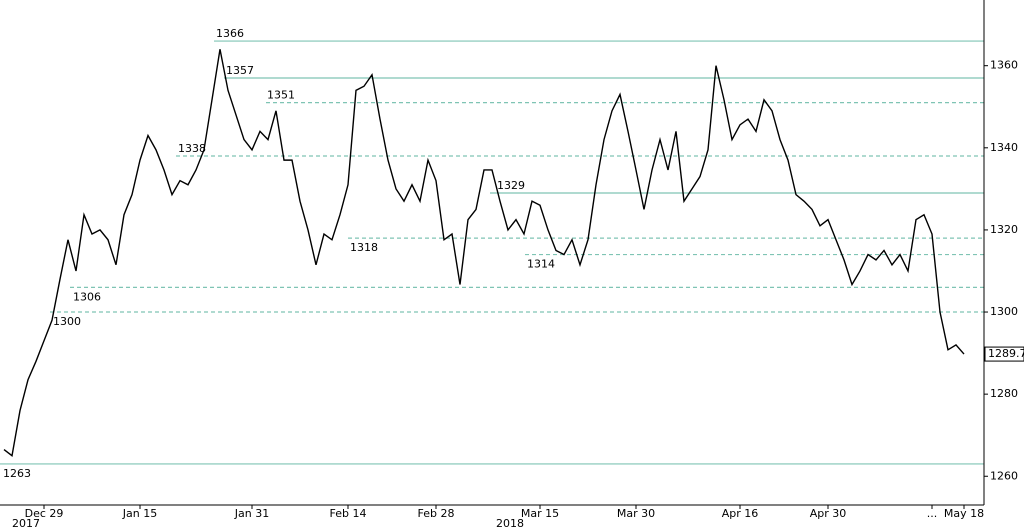  What do you see at coordinates (740, 513) in the screenshot?
I see `x-tick-label: Apr 16` at bounding box center [740, 513].